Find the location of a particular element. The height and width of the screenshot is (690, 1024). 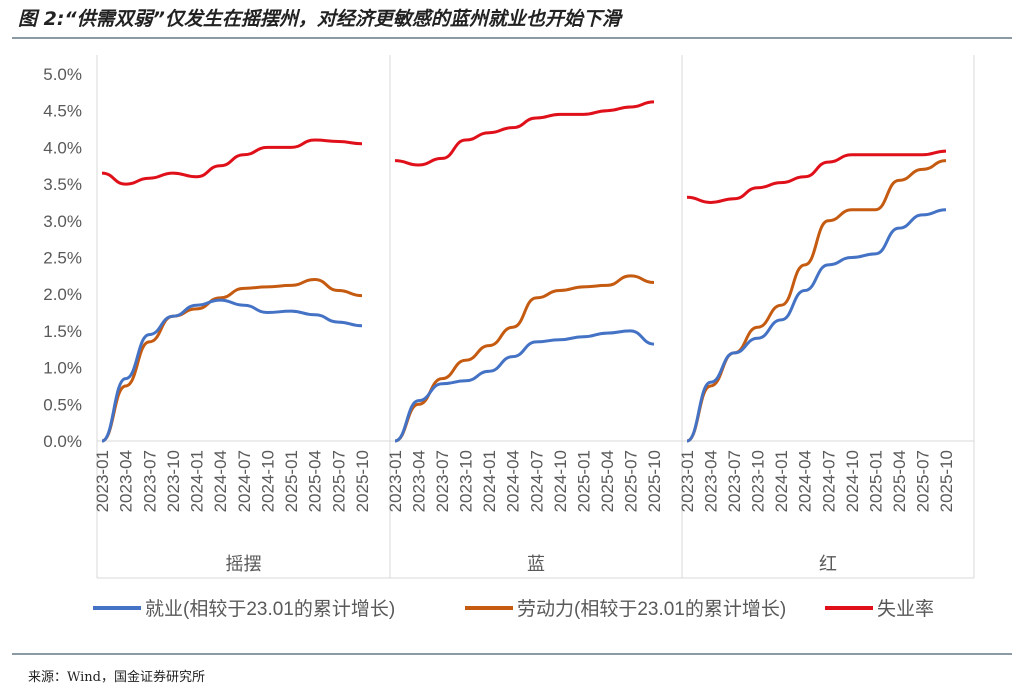

legend-label-employment: 就业(相较于23.01的累计增长) is located at coordinates (270, 609).